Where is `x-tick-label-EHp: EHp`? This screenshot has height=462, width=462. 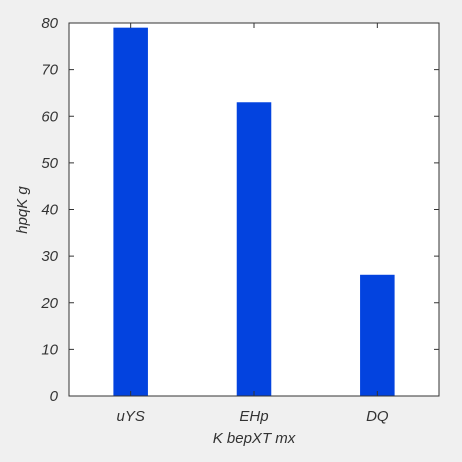 x-tick-label-EHp: EHp is located at coordinates (253, 416).